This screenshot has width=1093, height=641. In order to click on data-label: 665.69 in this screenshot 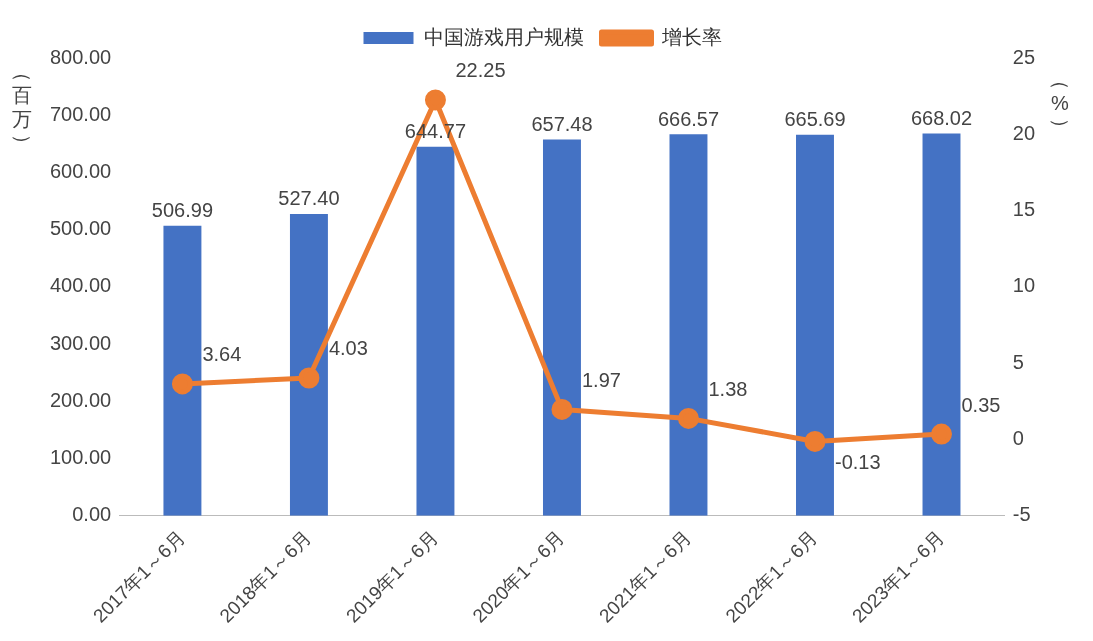, I will do `click(815, 119)`.